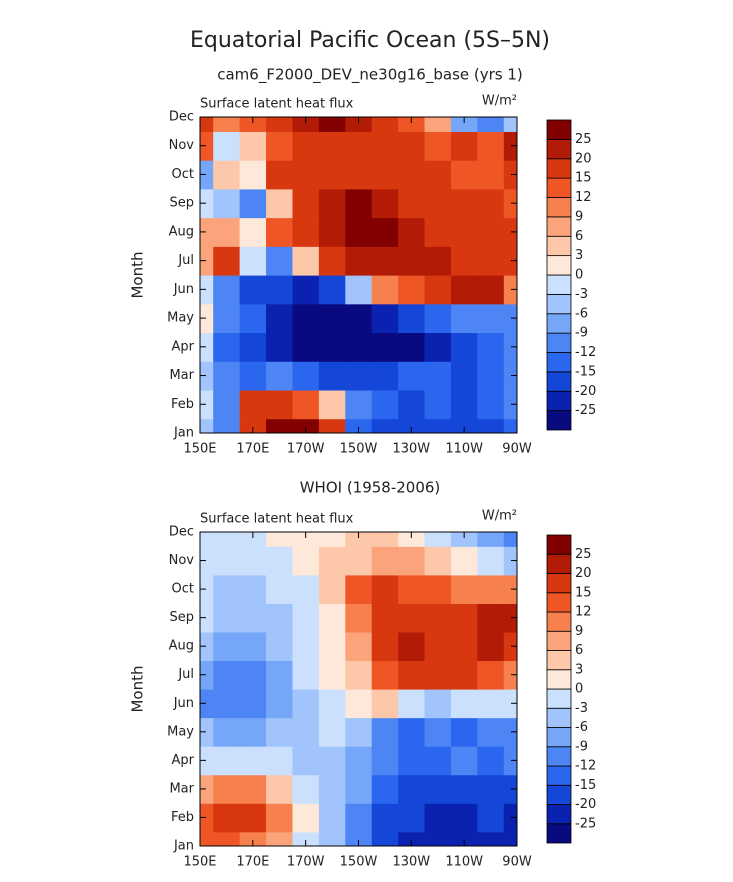 The image size is (733, 882). What do you see at coordinates (182, 817) in the screenshot?
I see `y-tick-label: Feb` at bounding box center [182, 817].